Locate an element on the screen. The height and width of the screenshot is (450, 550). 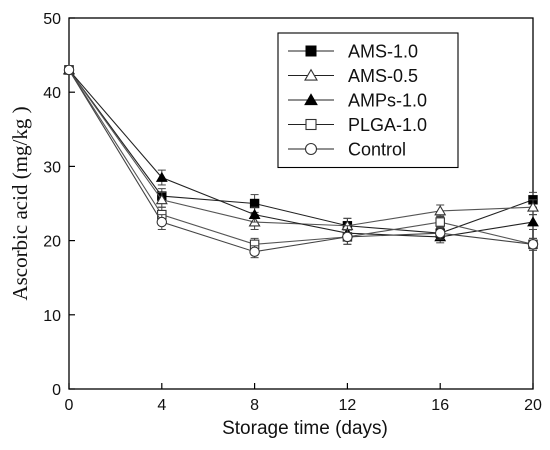
y-tick-label: 0 is located at coordinates (56, 390).